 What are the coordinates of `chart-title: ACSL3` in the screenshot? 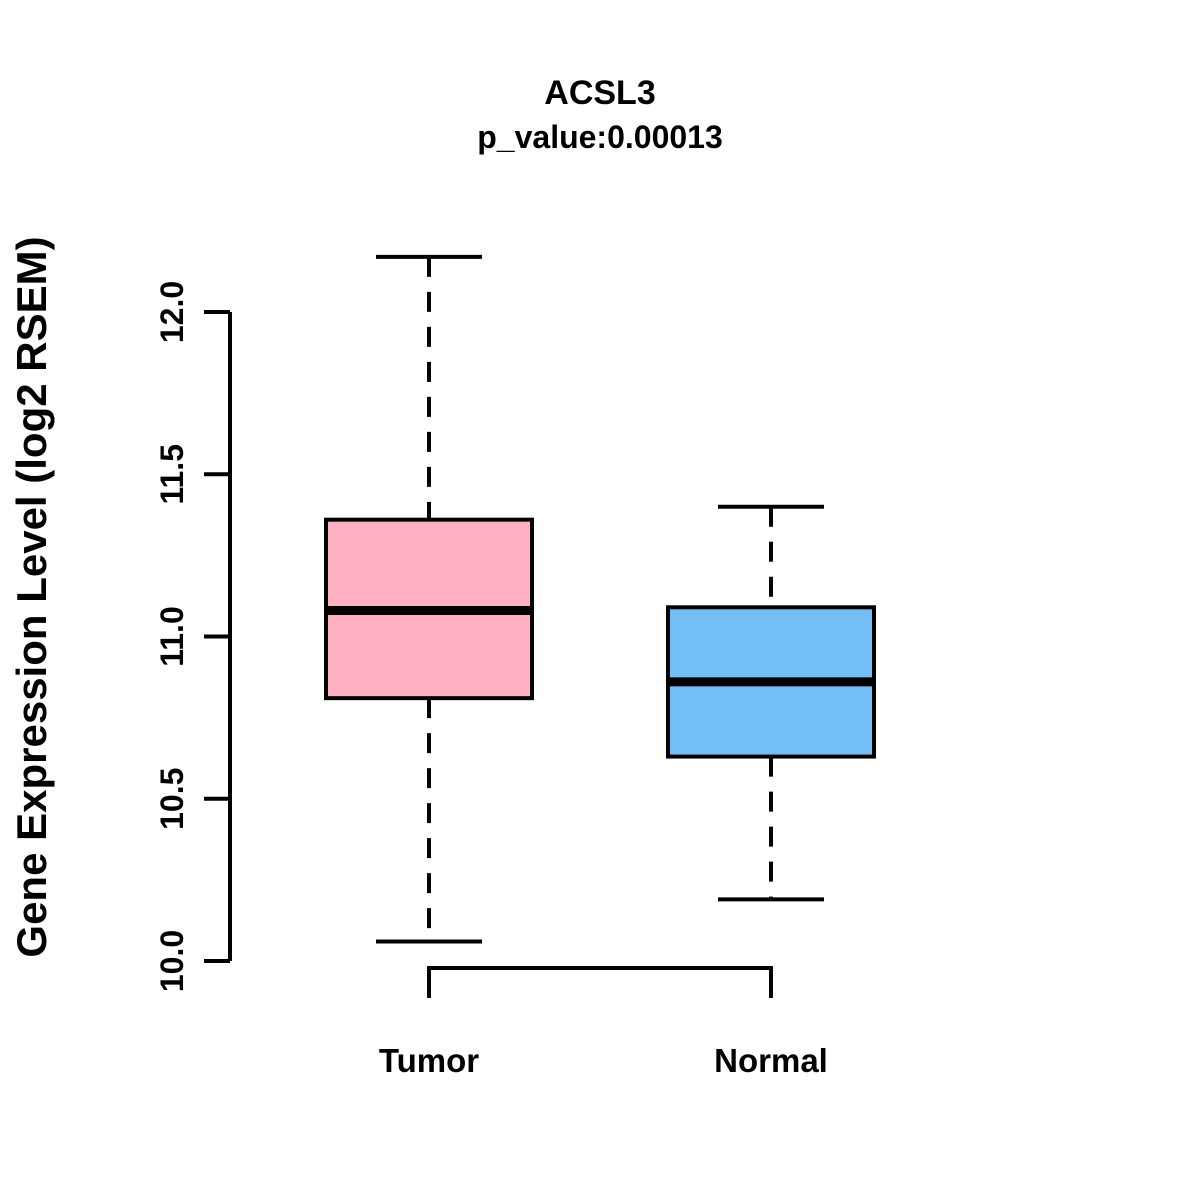 It's located at (600, 93).